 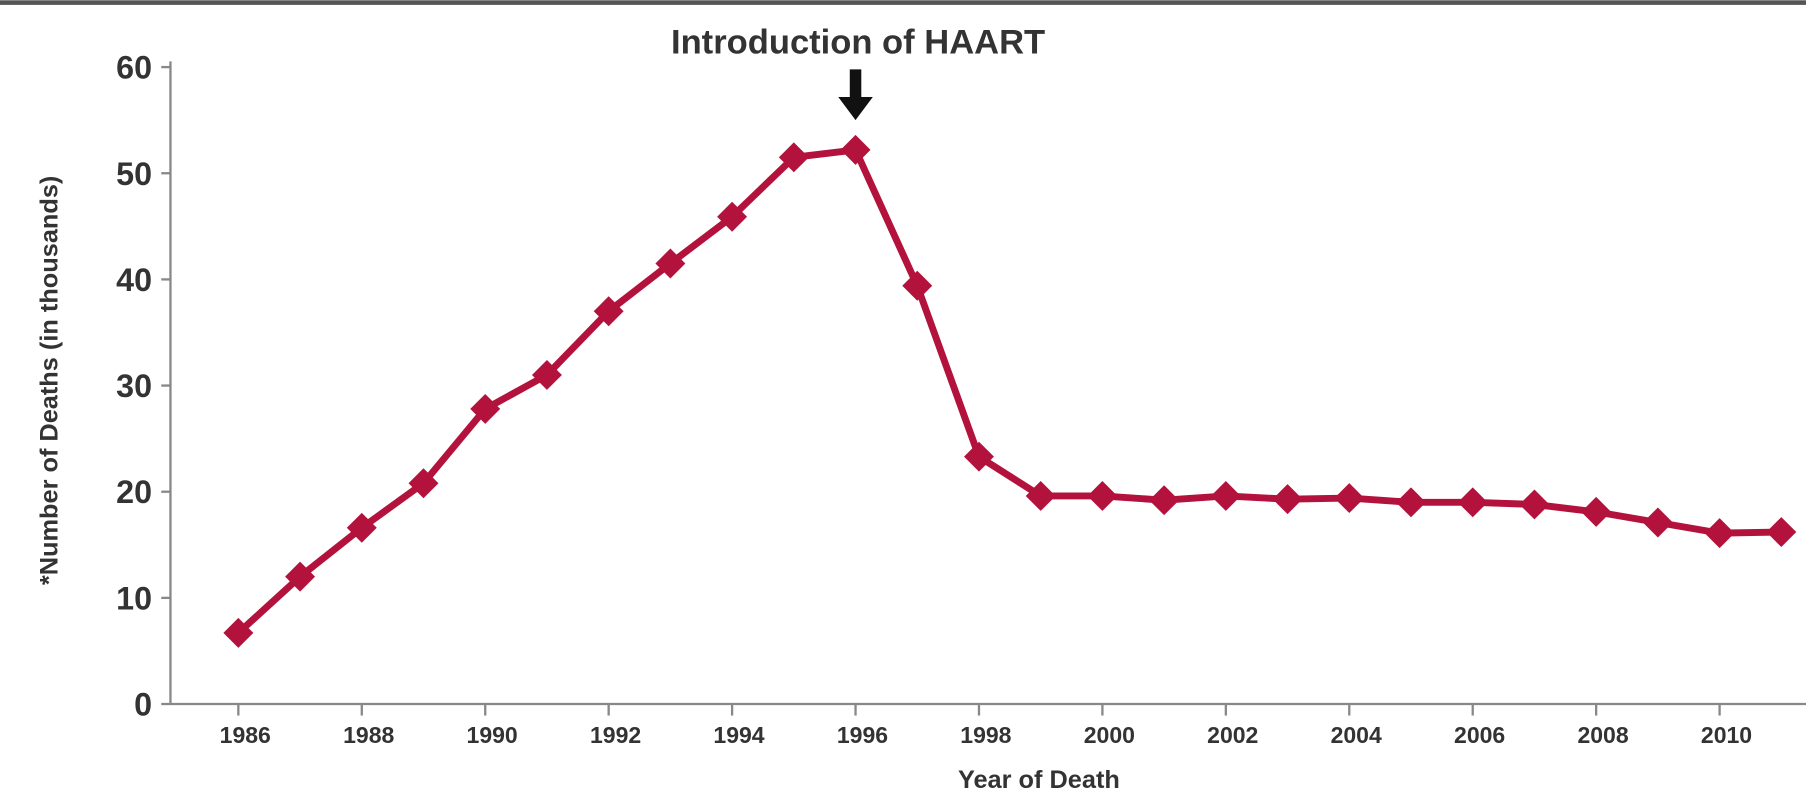 What do you see at coordinates (134, 492) in the screenshot?
I see `y-tick-label: 20` at bounding box center [134, 492].